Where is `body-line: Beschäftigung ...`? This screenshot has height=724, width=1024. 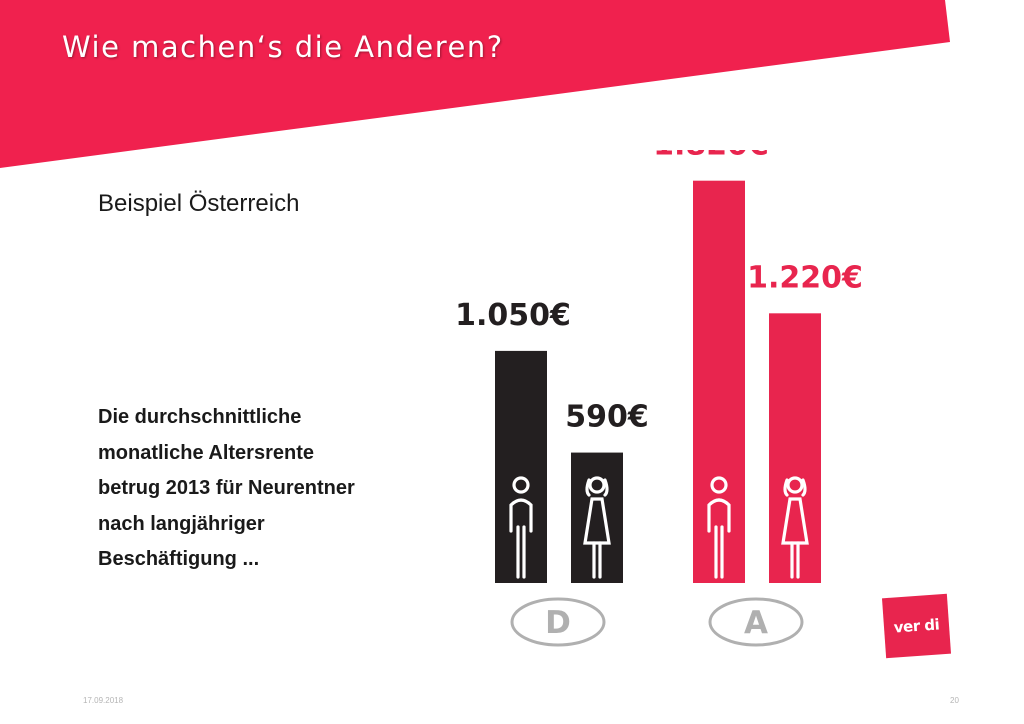
body-line: Beschäftigung ... is located at coordinates (179, 559).